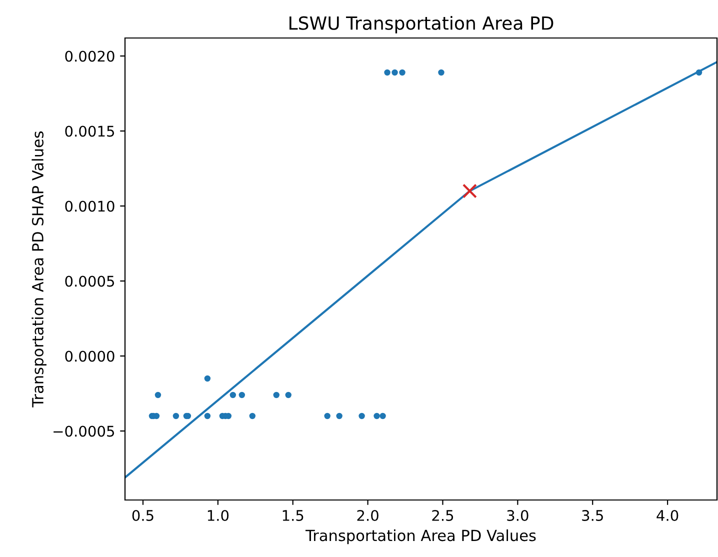 This screenshot has width=718, height=557. Describe the element at coordinates (517, 516) in the screenshot. I see `x-tick-label: 3.0` at that location.